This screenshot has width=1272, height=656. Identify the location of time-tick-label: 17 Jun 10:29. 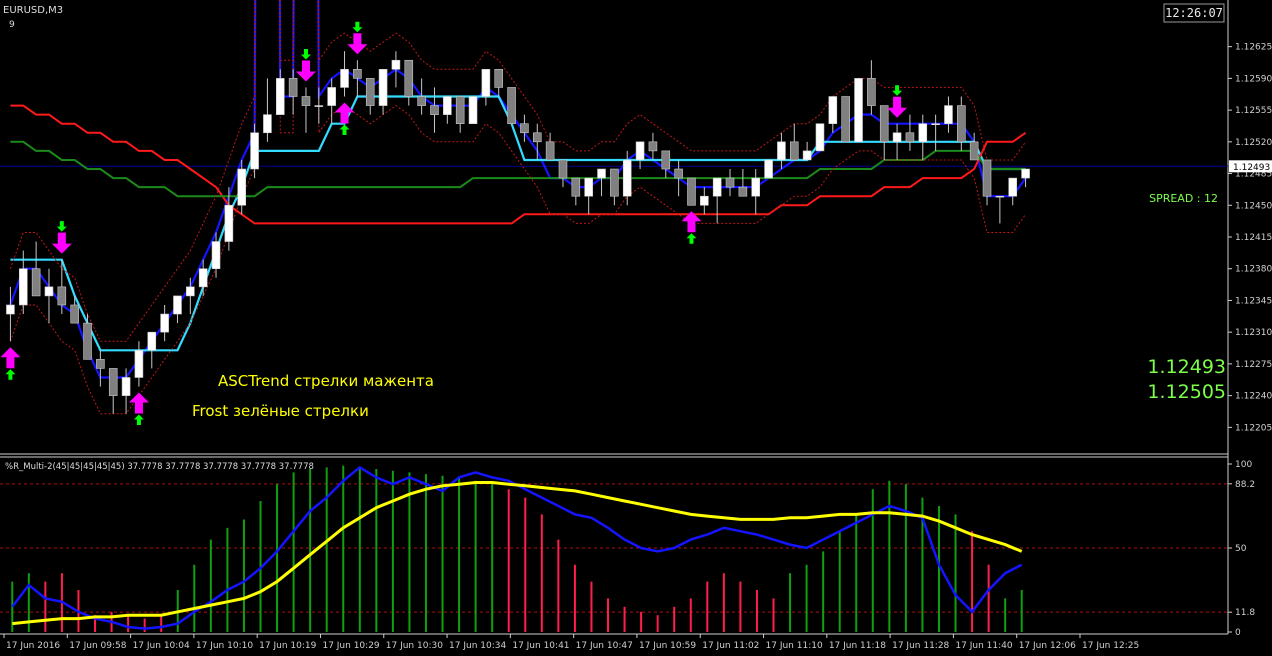
(350, 646).